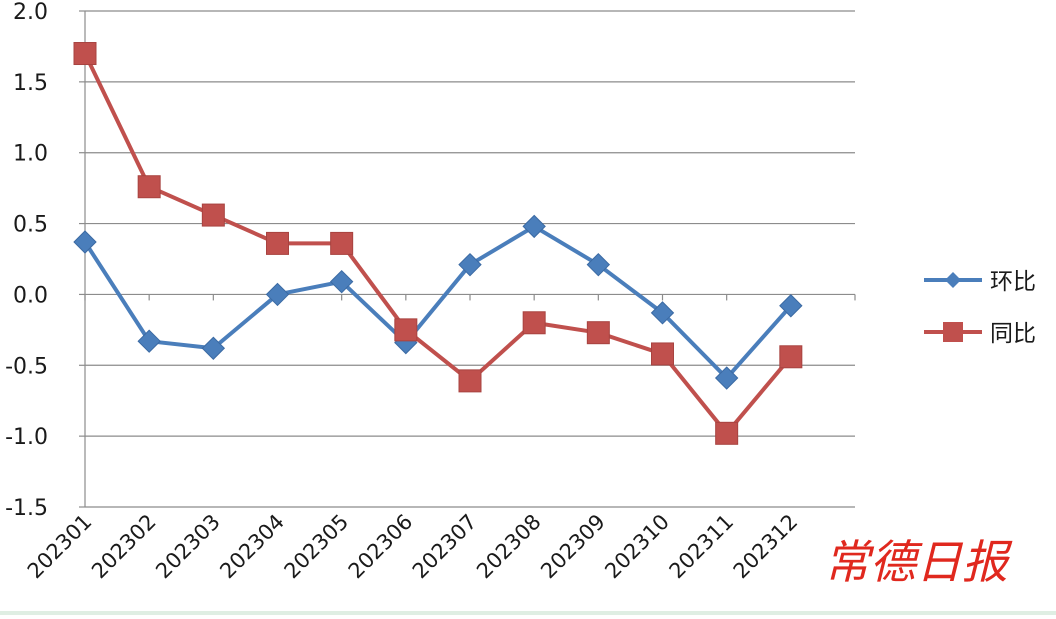 The width and height of the screenshot is (1056, 619). I want to click on bottom-strip, so click(528, 613).